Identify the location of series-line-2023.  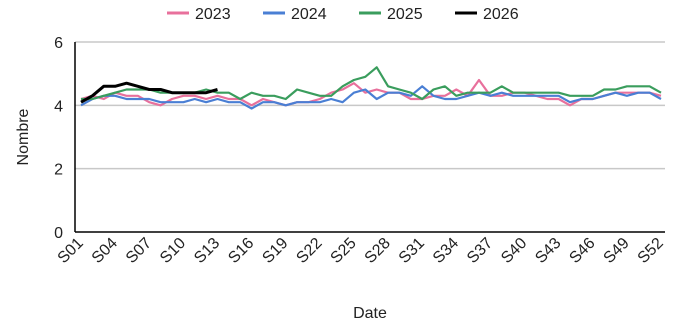
(371, 92).